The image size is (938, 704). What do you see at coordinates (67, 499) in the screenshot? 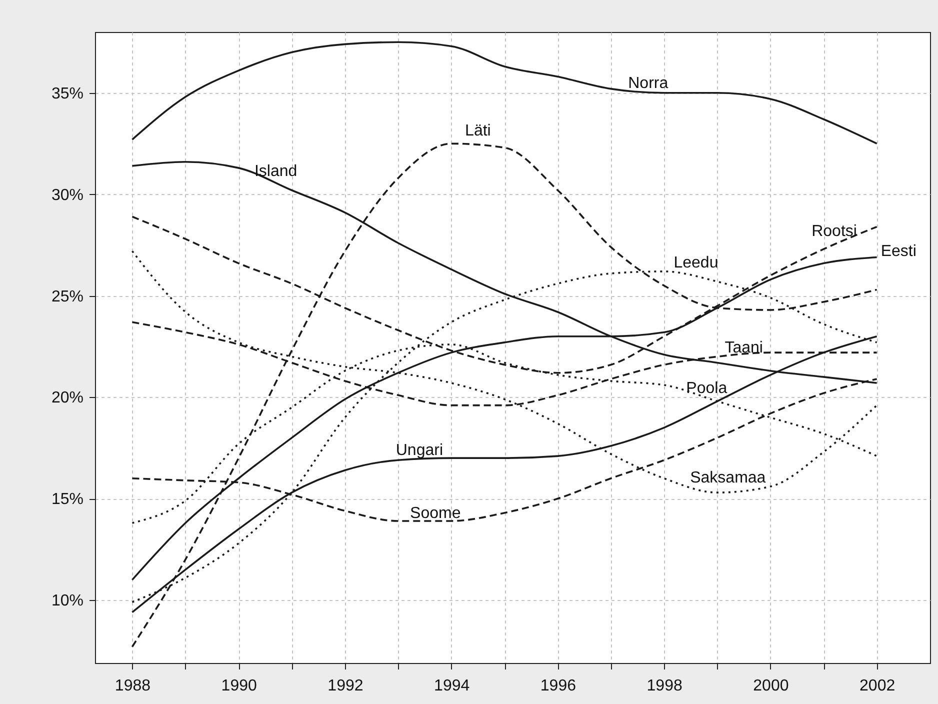
I see `y-tick-label: 15%` at bounding box center [67, 499].